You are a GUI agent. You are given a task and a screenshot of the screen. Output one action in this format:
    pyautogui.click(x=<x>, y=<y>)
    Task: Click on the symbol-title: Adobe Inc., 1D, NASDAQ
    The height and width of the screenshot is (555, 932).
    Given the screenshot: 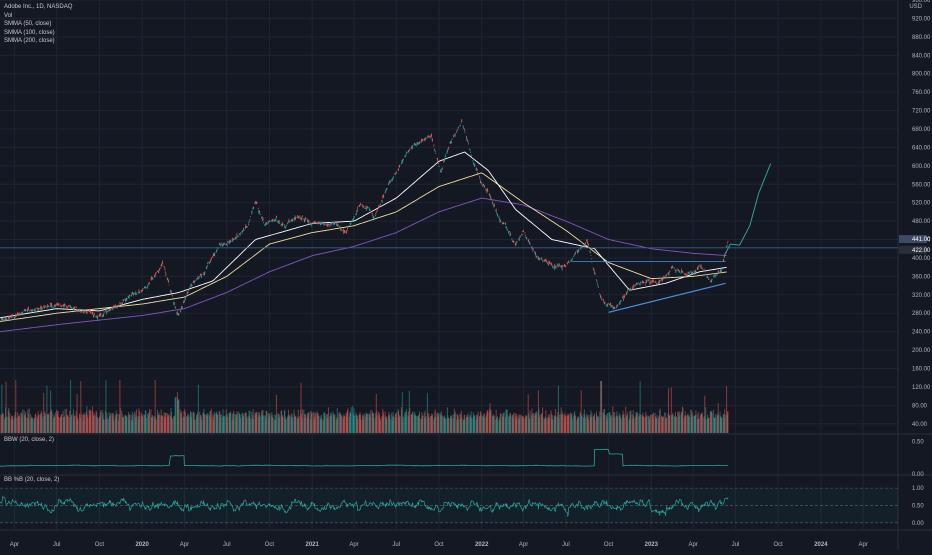 What is the action you would take?
    pyautogui.click(x=38, y=7)
    